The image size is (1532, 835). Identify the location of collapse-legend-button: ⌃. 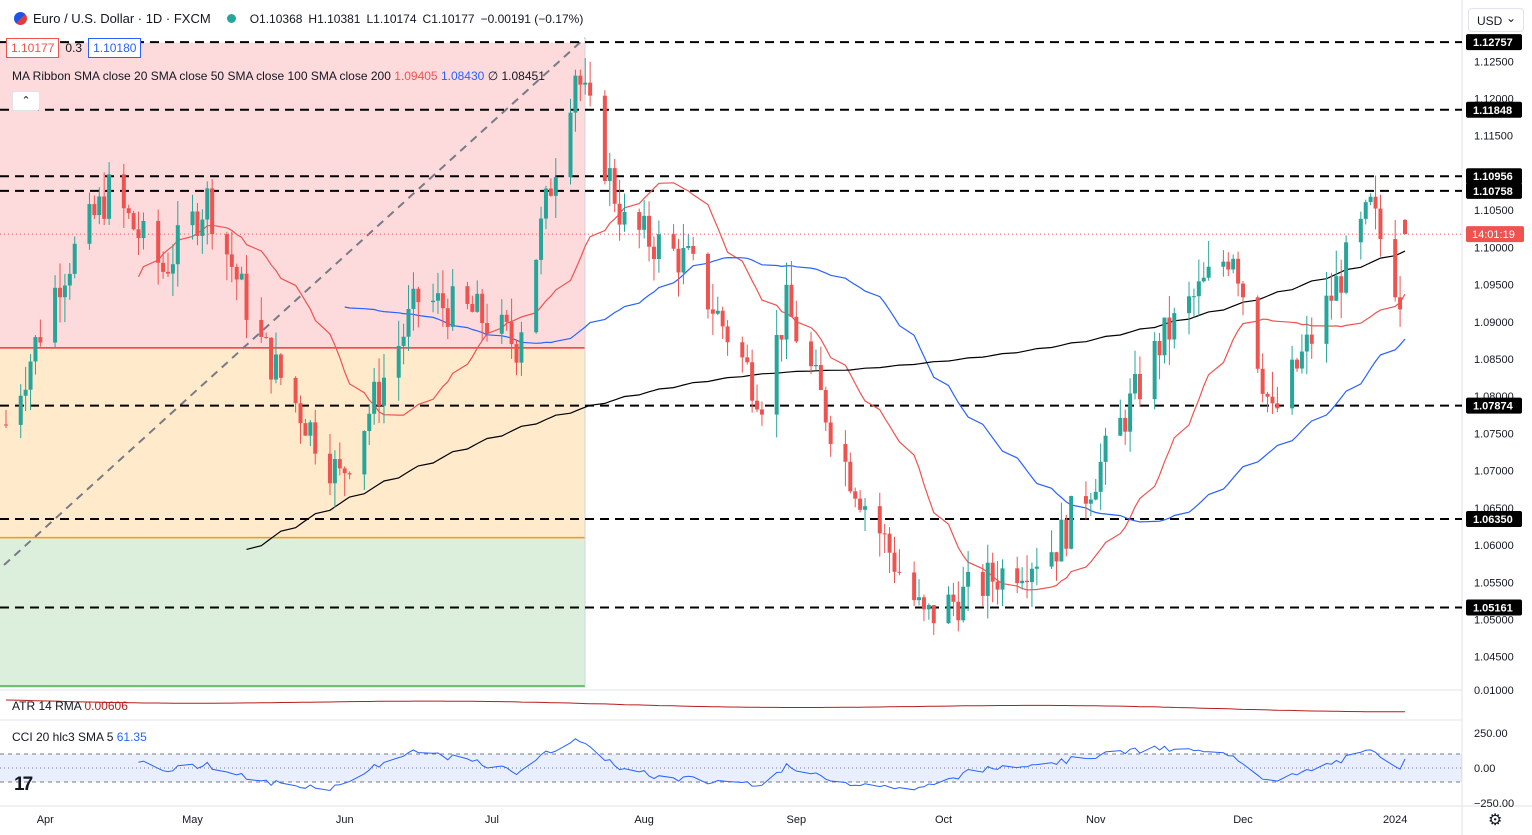
(26, 101).